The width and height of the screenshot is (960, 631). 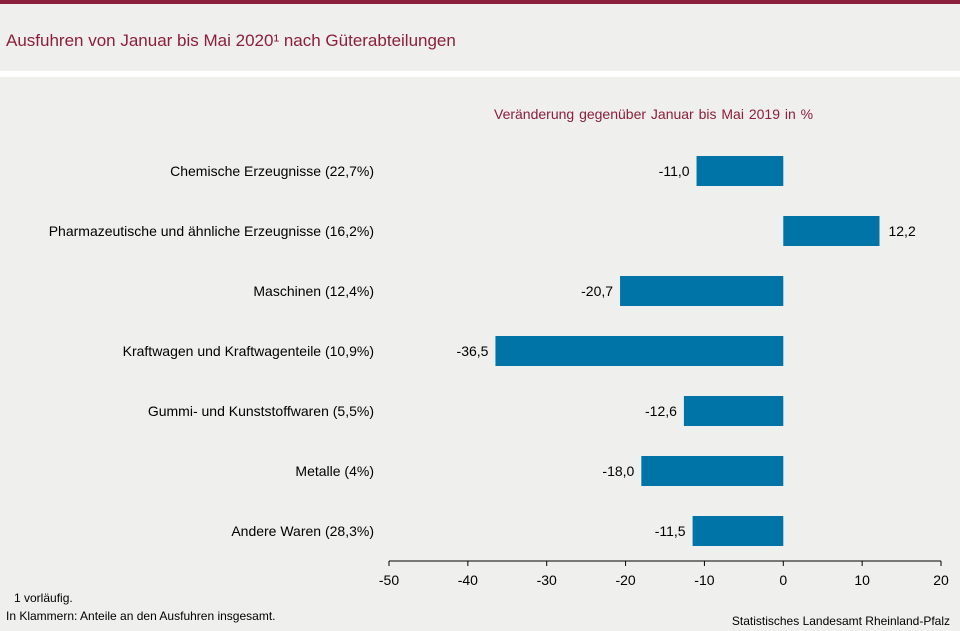 What do you see at coordinates (783, 580) in the screenshot?
I see `x-tick-label-5: 0` at bounding box center [783, 580].